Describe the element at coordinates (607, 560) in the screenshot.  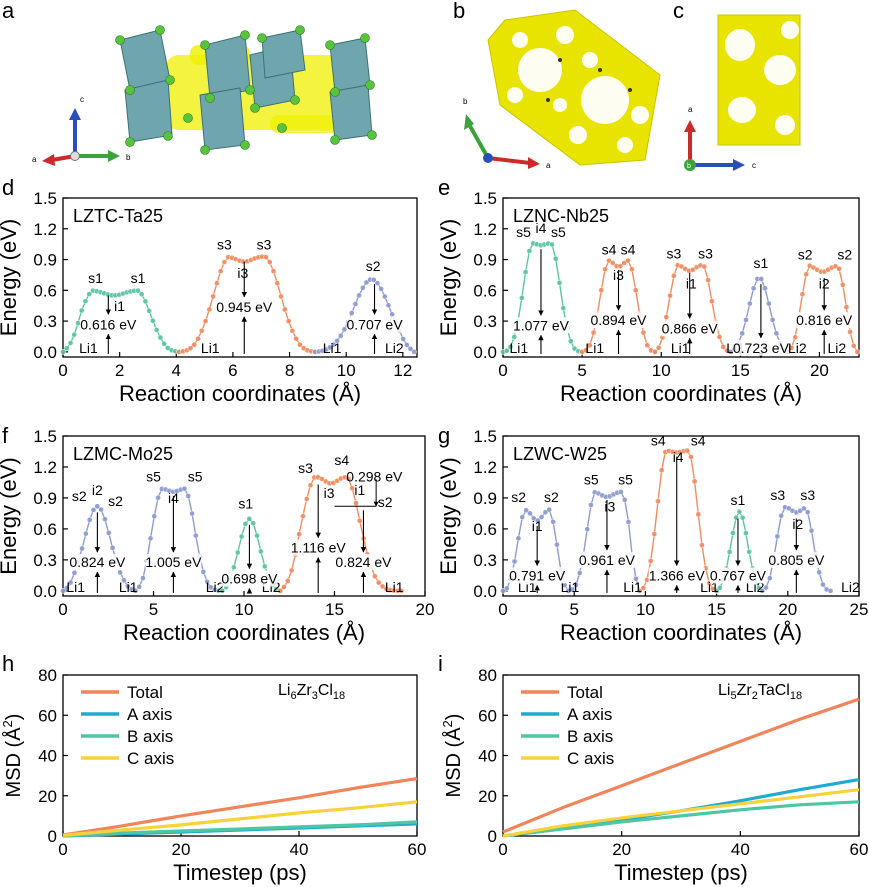
I see `barrier-energy-label: 0.961 eV` at that location.